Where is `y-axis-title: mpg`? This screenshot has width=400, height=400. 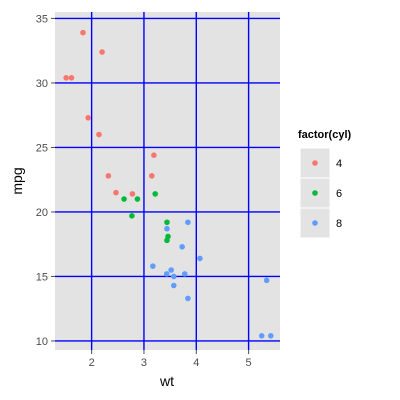
y-axis-title: mpg is located at coordinates (17, 180).